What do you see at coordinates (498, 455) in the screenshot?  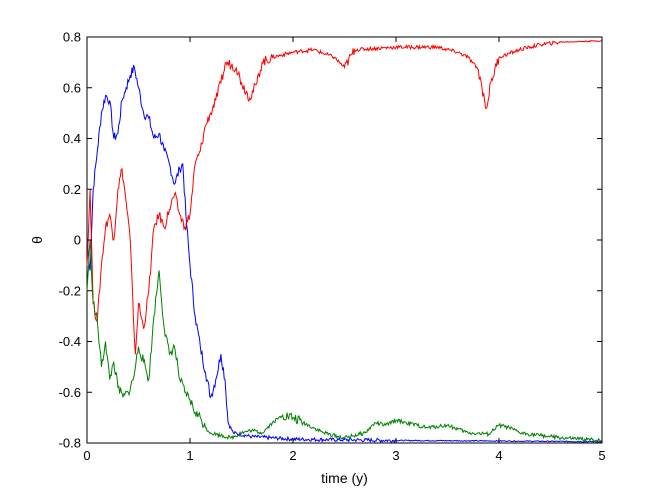 I see `x-tick-label: 4` at bounding box center [498, 455].